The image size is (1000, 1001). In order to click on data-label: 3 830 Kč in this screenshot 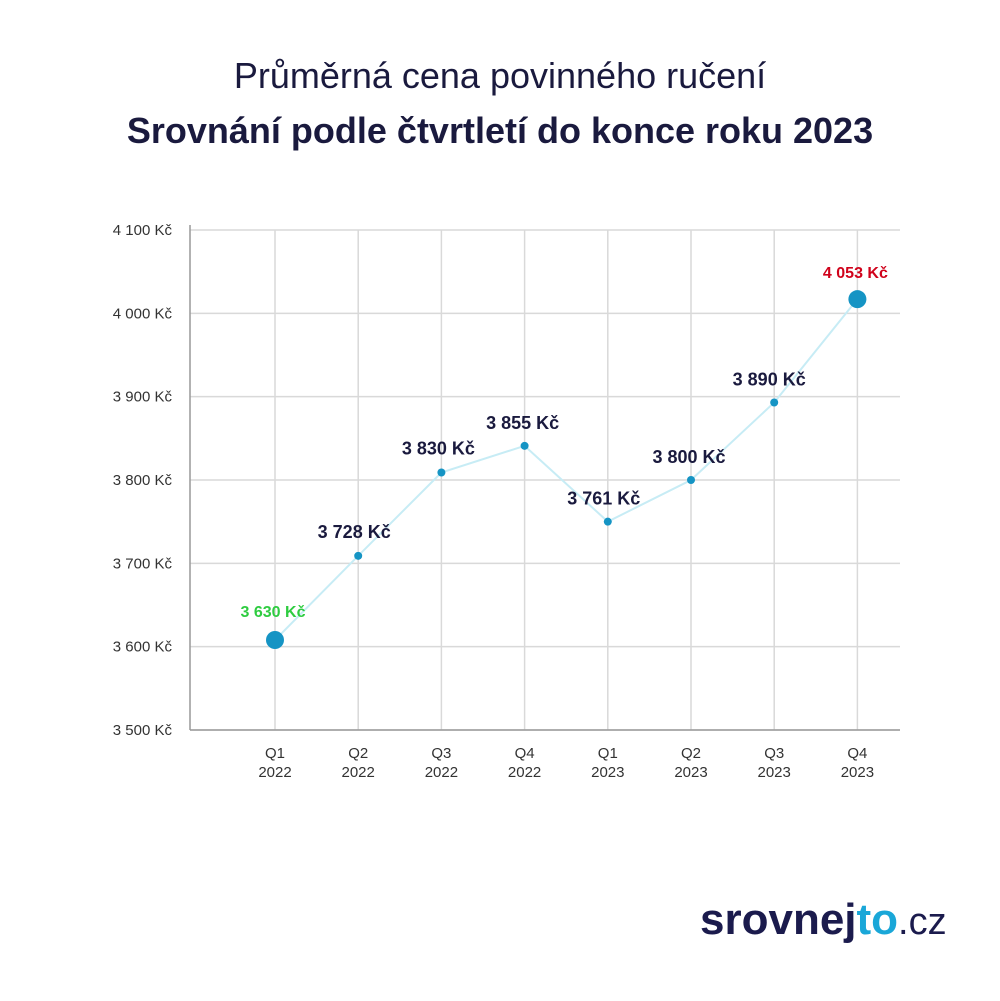, I will do `click(438, 449)`.